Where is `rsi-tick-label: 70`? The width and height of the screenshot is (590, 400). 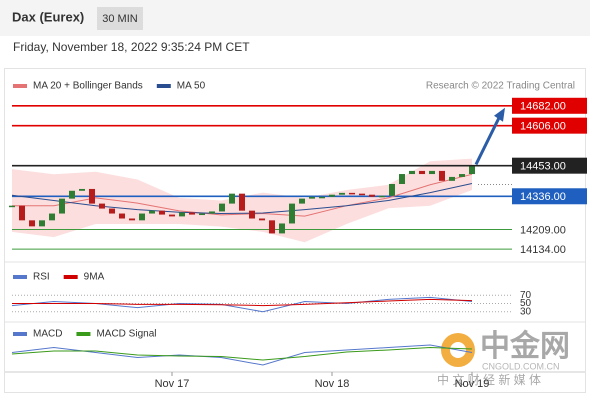
rsi-tick-label: 70 is located at coordinates (526, 295).